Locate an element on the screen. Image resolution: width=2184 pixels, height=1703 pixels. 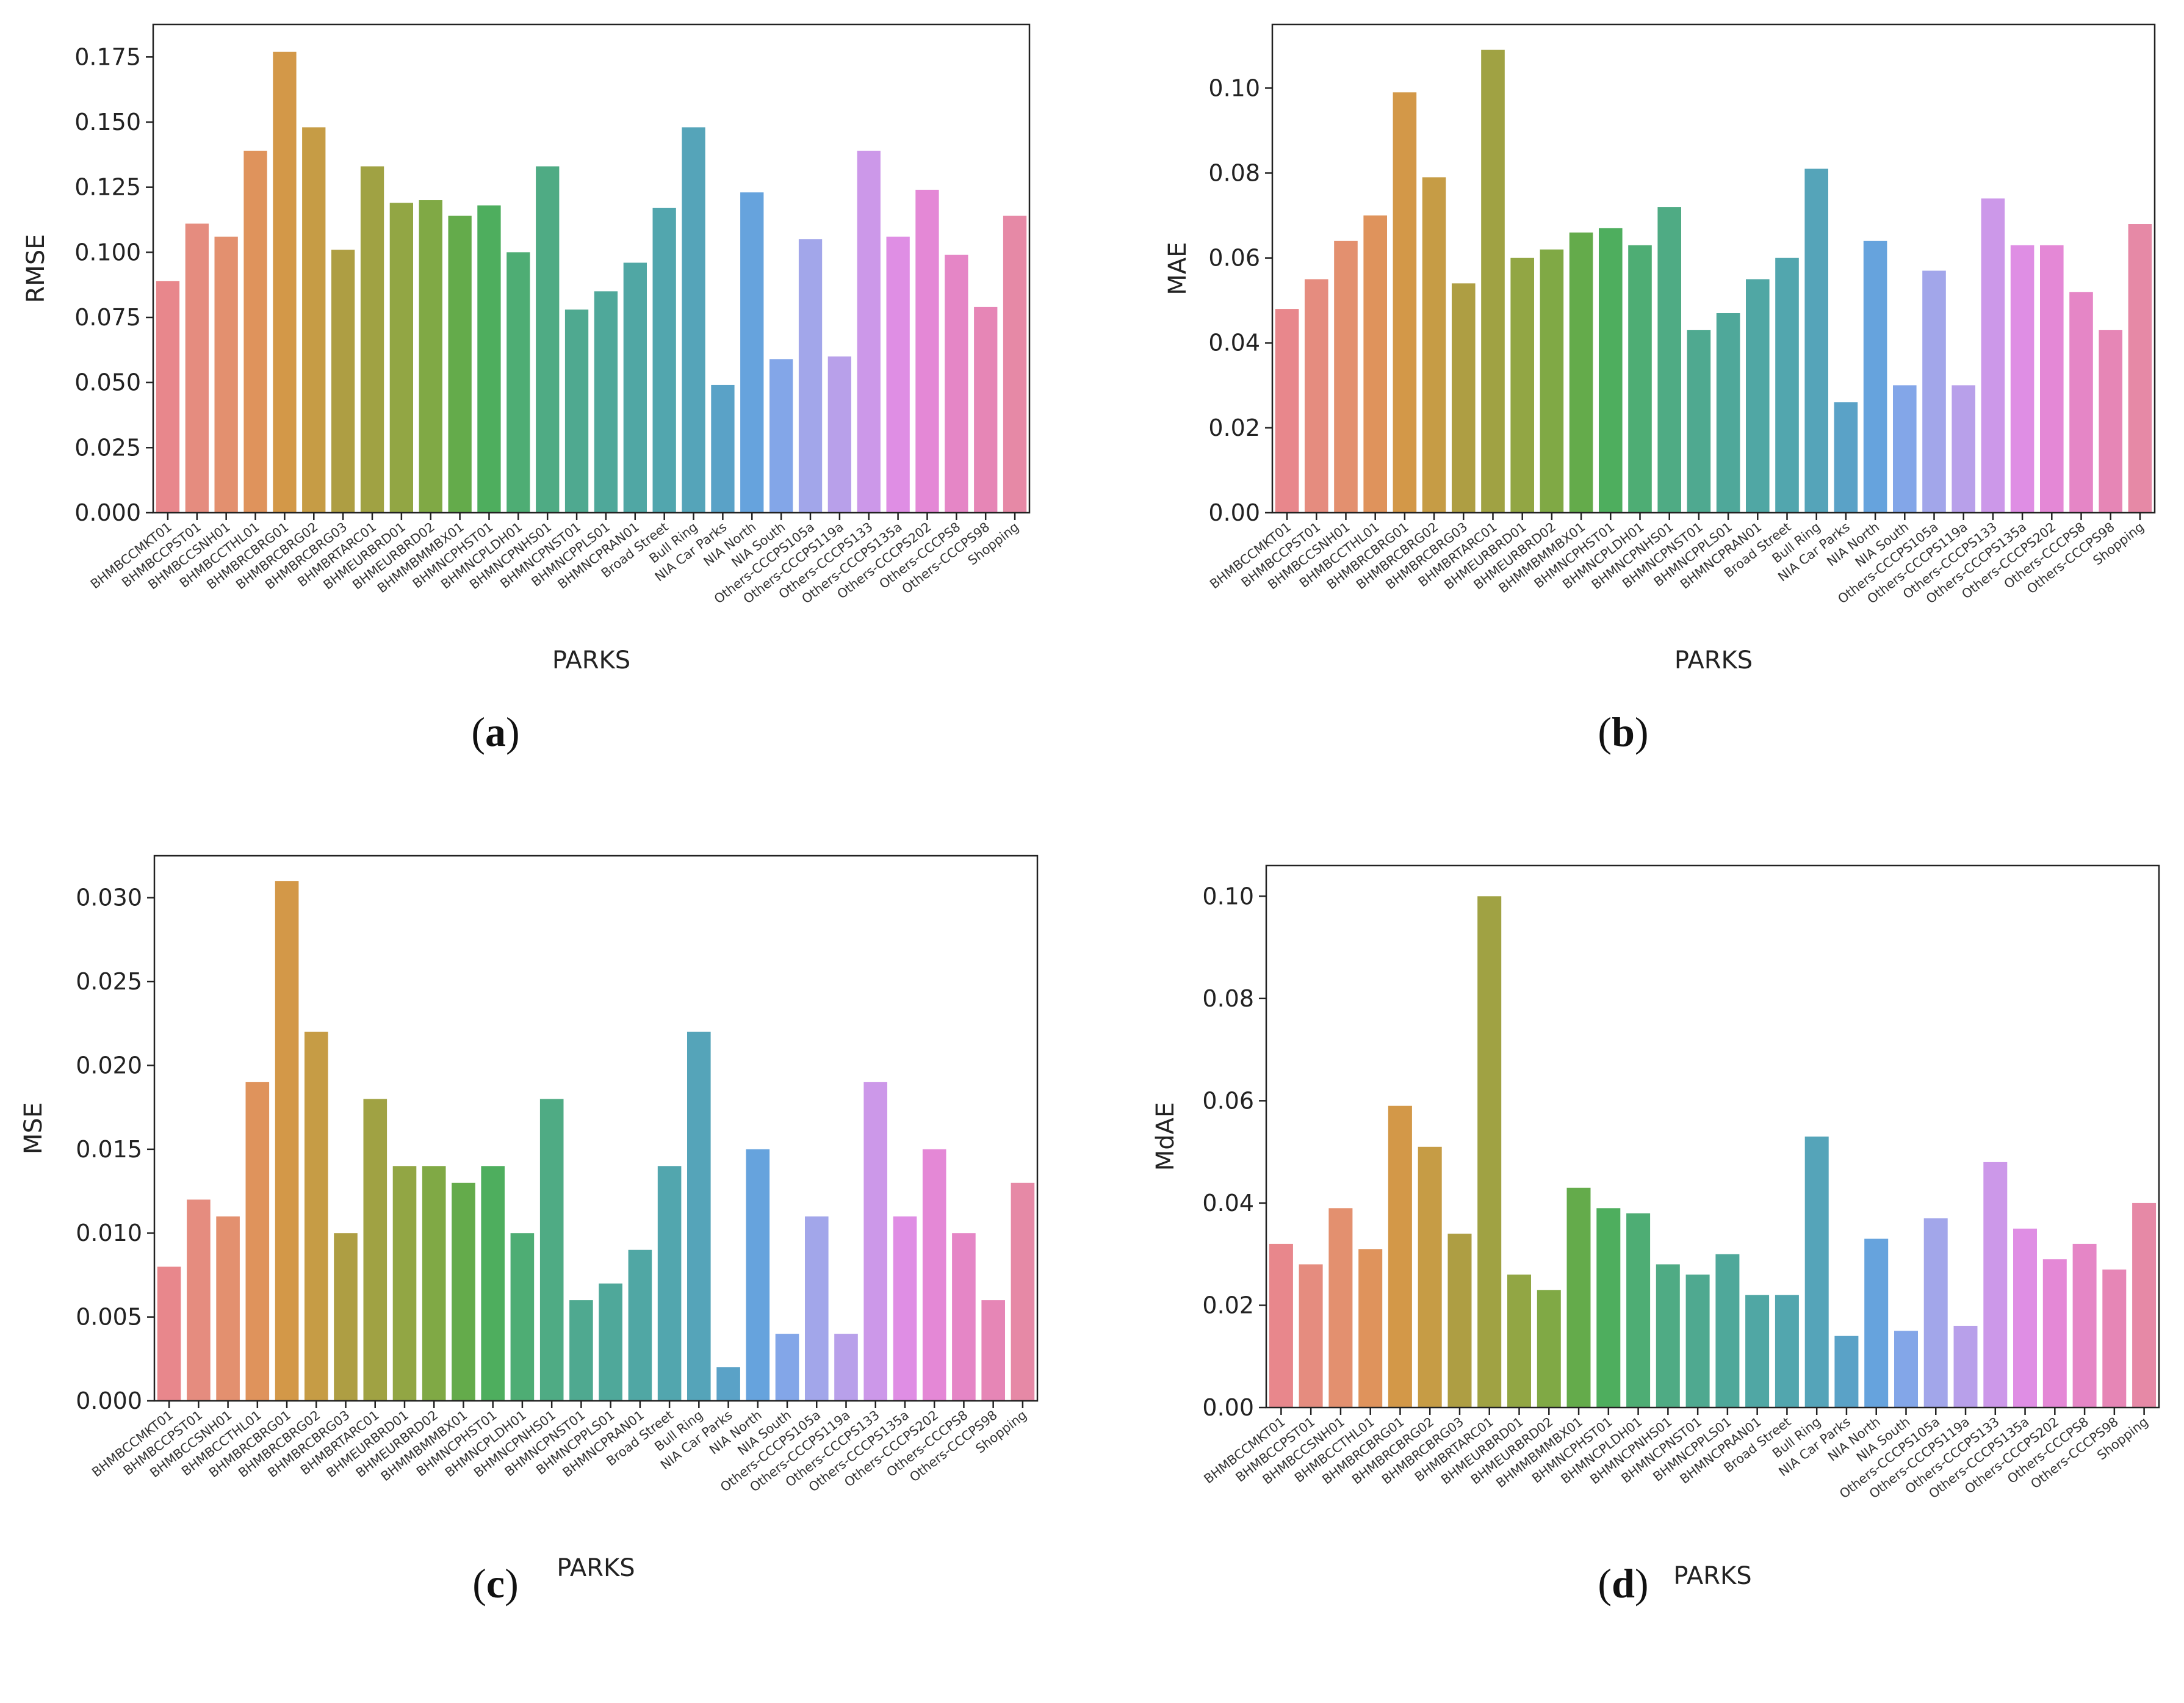
y-tick-label: 0.02 is located at coordinates (1228, 1305).